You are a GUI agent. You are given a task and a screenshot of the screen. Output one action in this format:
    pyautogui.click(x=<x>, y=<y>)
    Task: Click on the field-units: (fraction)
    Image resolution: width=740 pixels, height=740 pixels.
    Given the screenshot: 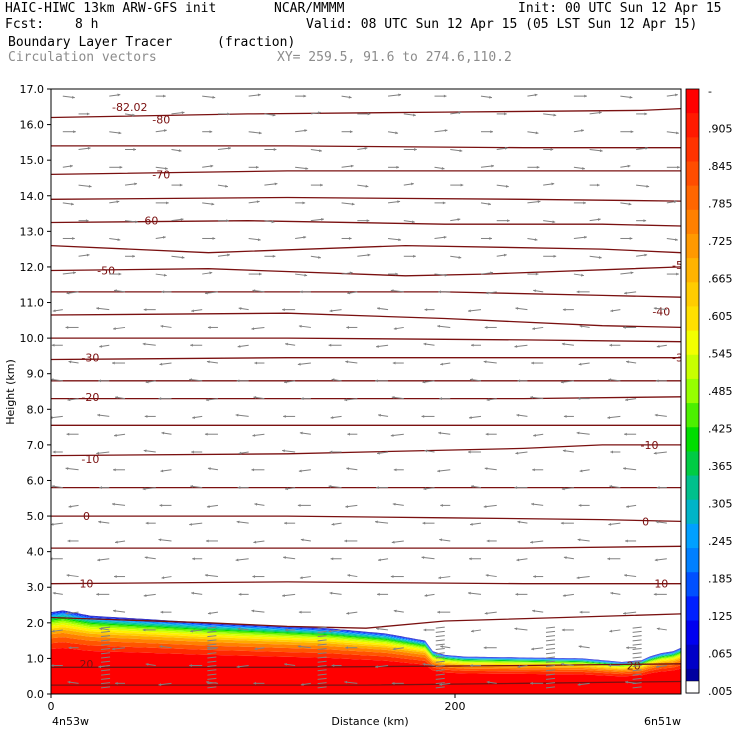 What is the action you would take?
    pyautogui.click(x=256, y=42)
    